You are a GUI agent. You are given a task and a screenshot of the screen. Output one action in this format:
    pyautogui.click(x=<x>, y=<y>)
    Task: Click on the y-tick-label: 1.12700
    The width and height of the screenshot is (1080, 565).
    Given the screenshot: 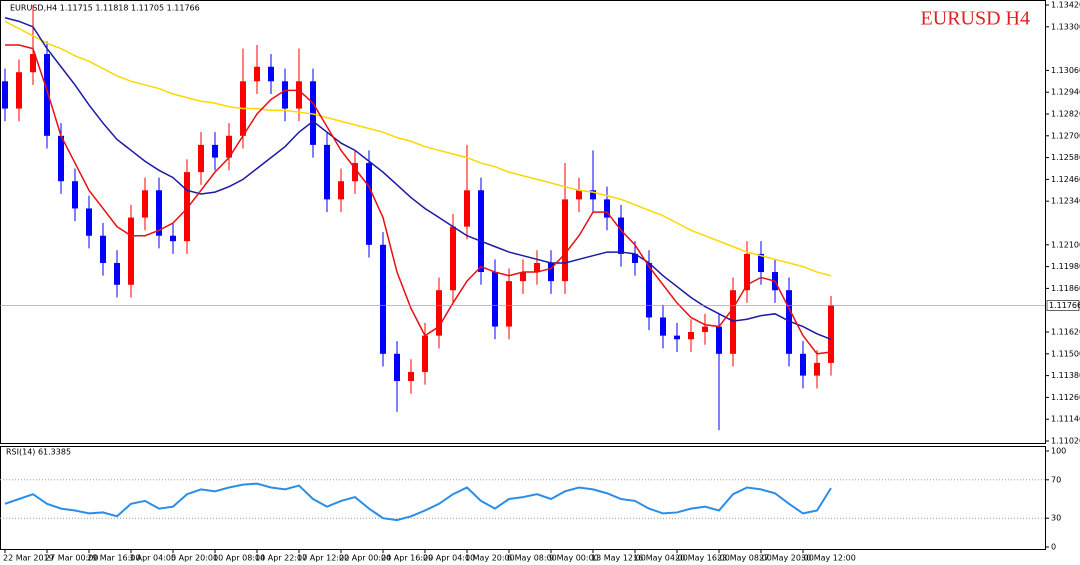 What is the action you would take?
    pyautogui.click(x=1065, y=135)
    